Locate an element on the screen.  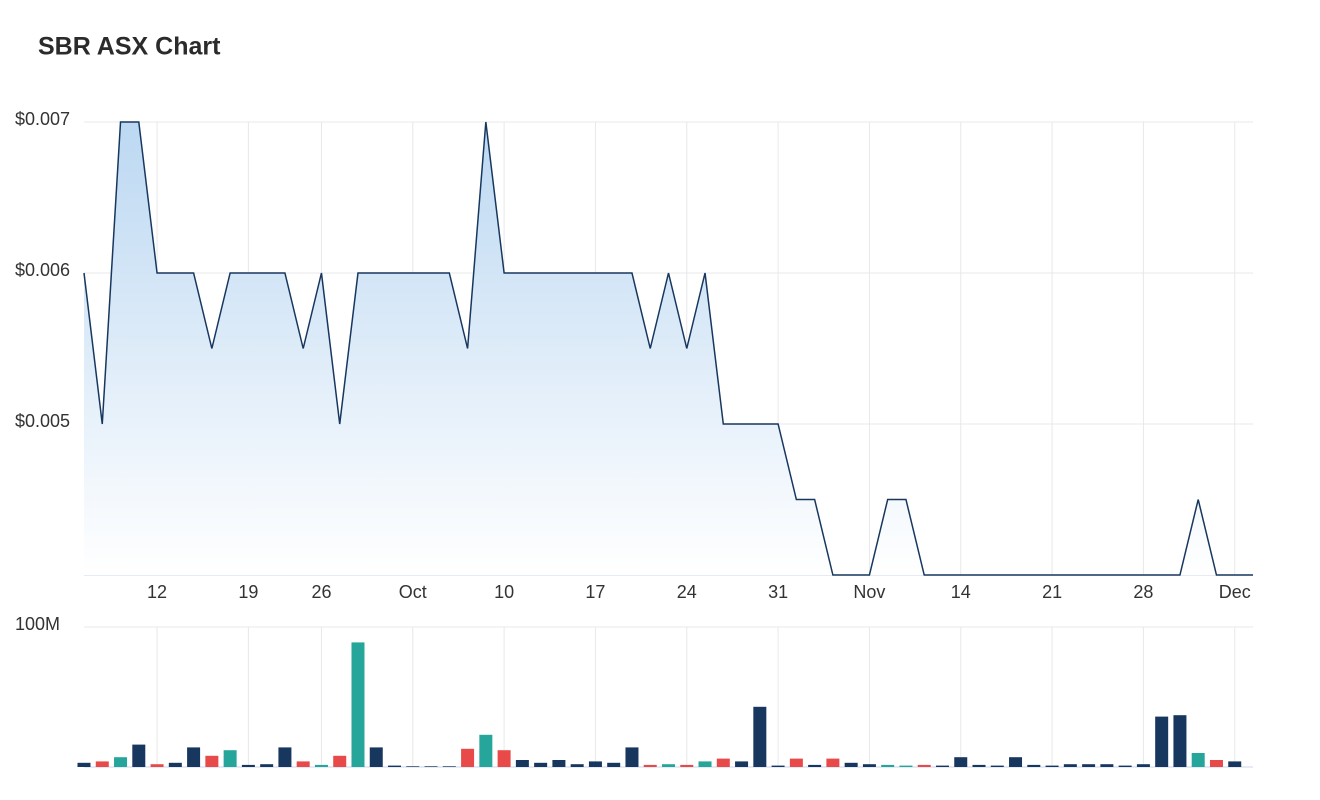
x-tick-label: 17 is located at coordinates (595, 592).